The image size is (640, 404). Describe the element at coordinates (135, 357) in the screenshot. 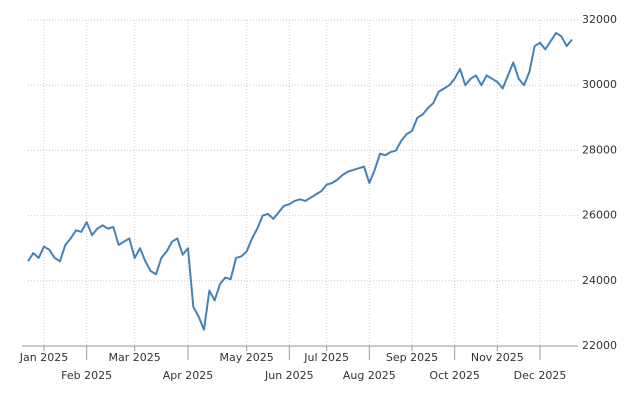

I see `x-tick-label: Mar 2025` at that location.